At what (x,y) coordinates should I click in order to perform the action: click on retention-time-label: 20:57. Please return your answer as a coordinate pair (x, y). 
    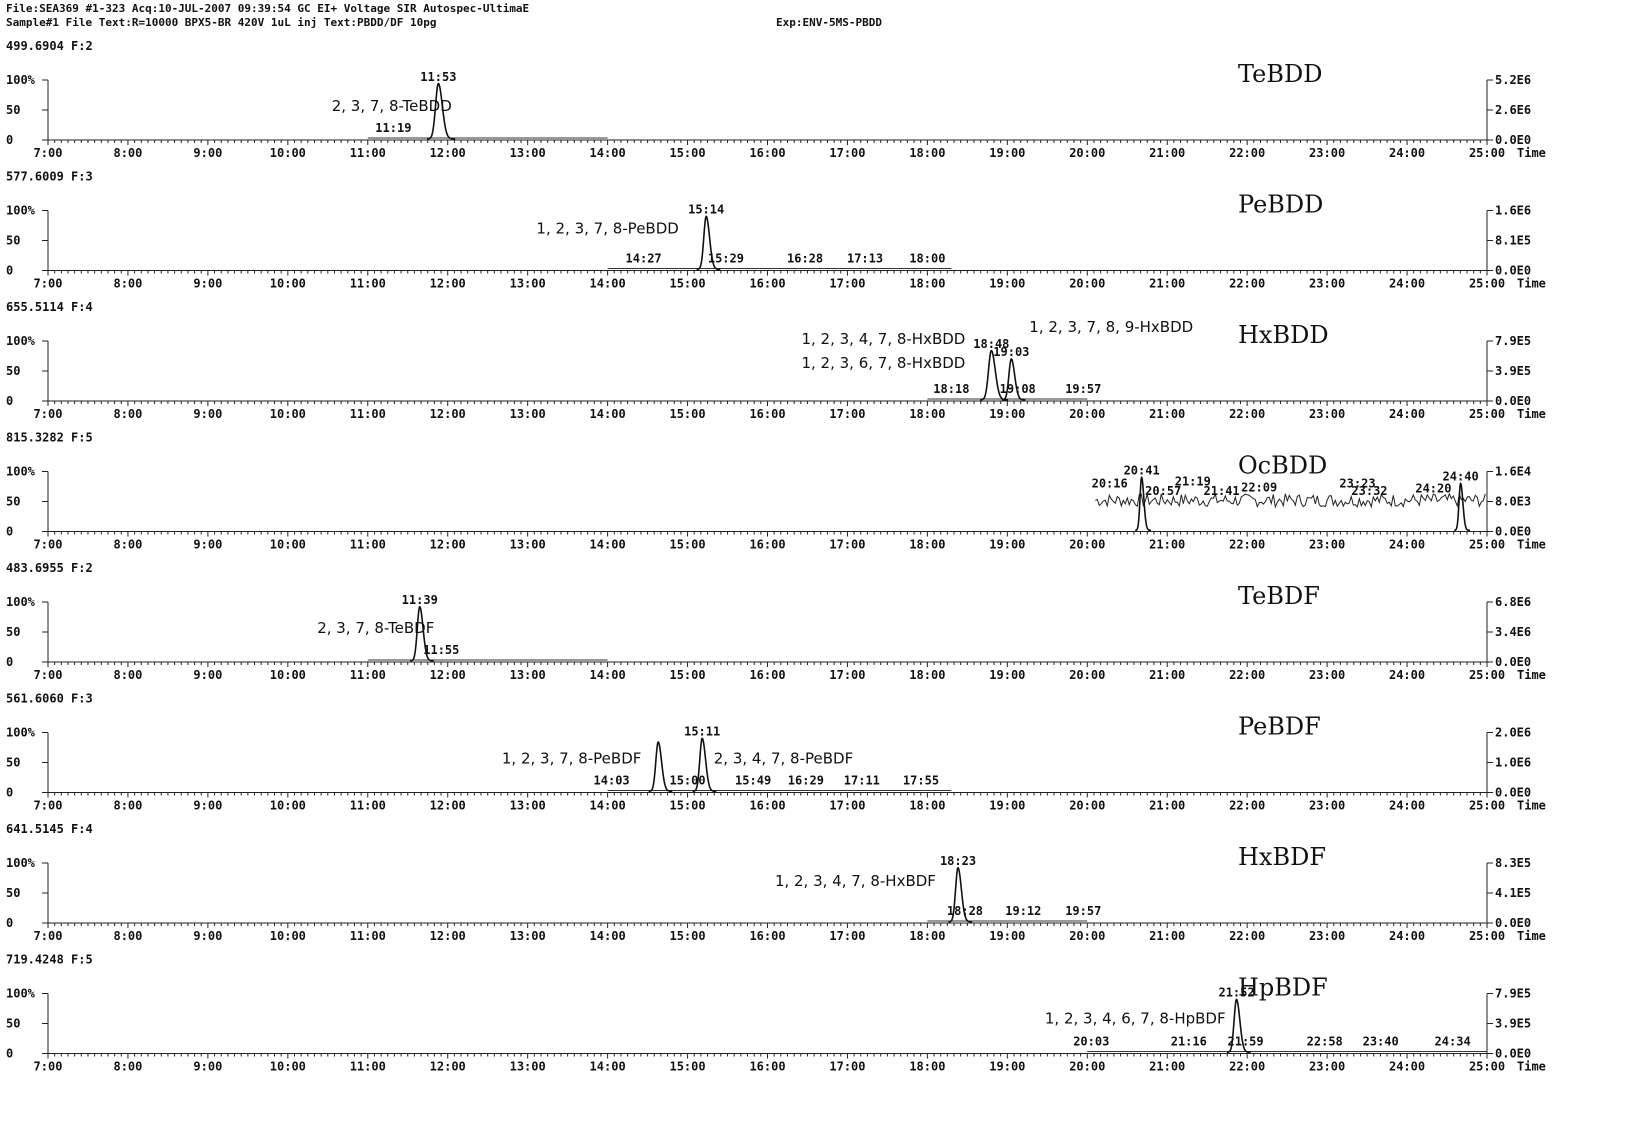
    Looking at the image, I should click on (1163, 491).